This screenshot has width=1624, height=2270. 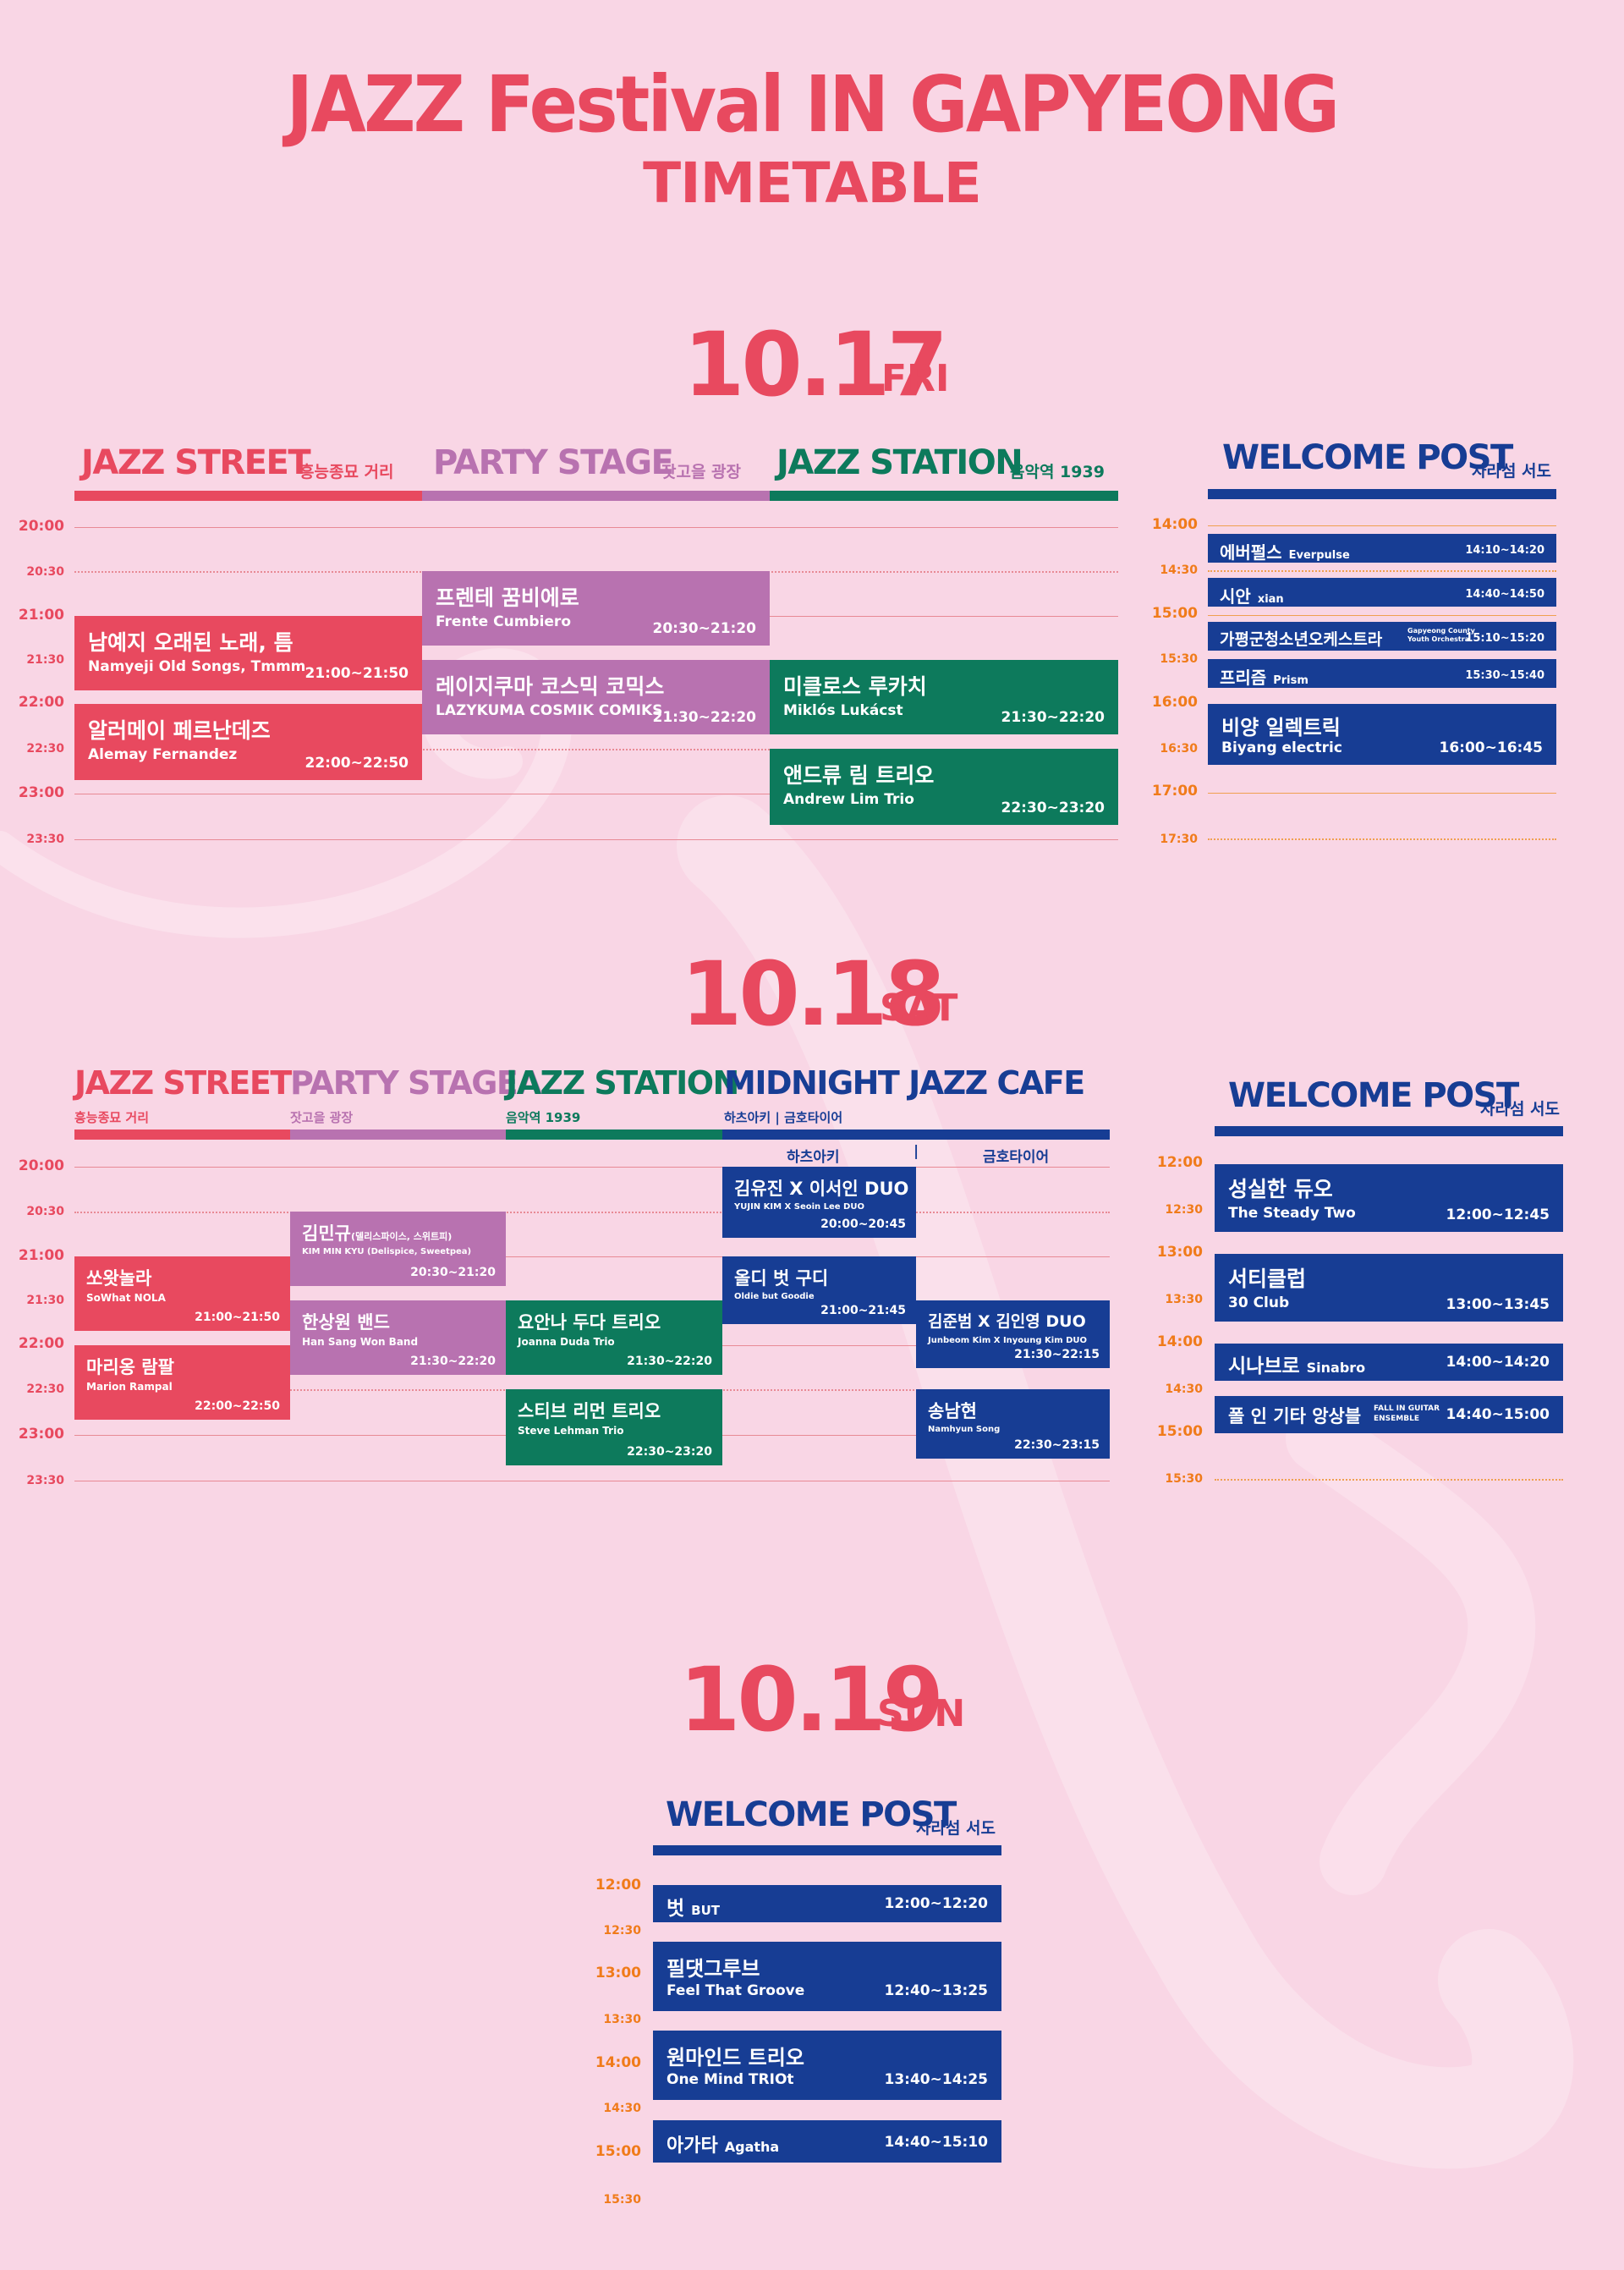 What do you see at coordinates (1382, 734) in the screenshot?
I see `event-block: 비양 일렉트릭 Biyang electric 16:00~16:45` at bounding box center [1382, 734].